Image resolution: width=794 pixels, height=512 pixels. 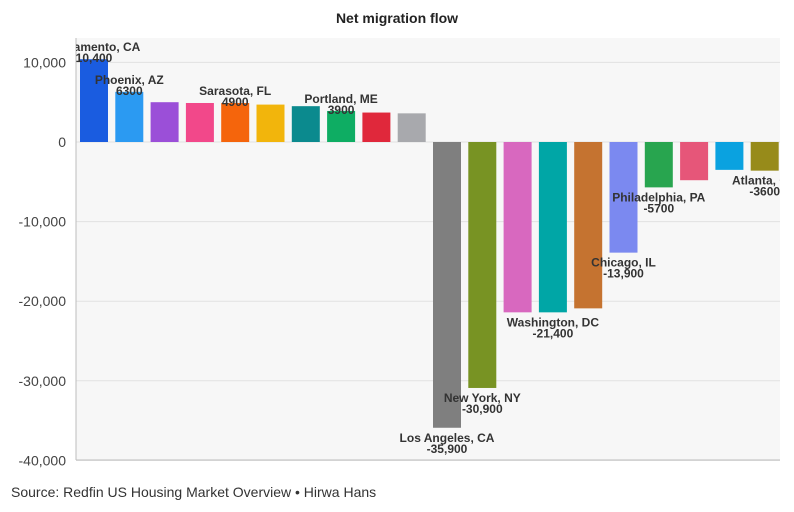 I want to click on category-label: Portland, ME, so click(x=340, y=99).